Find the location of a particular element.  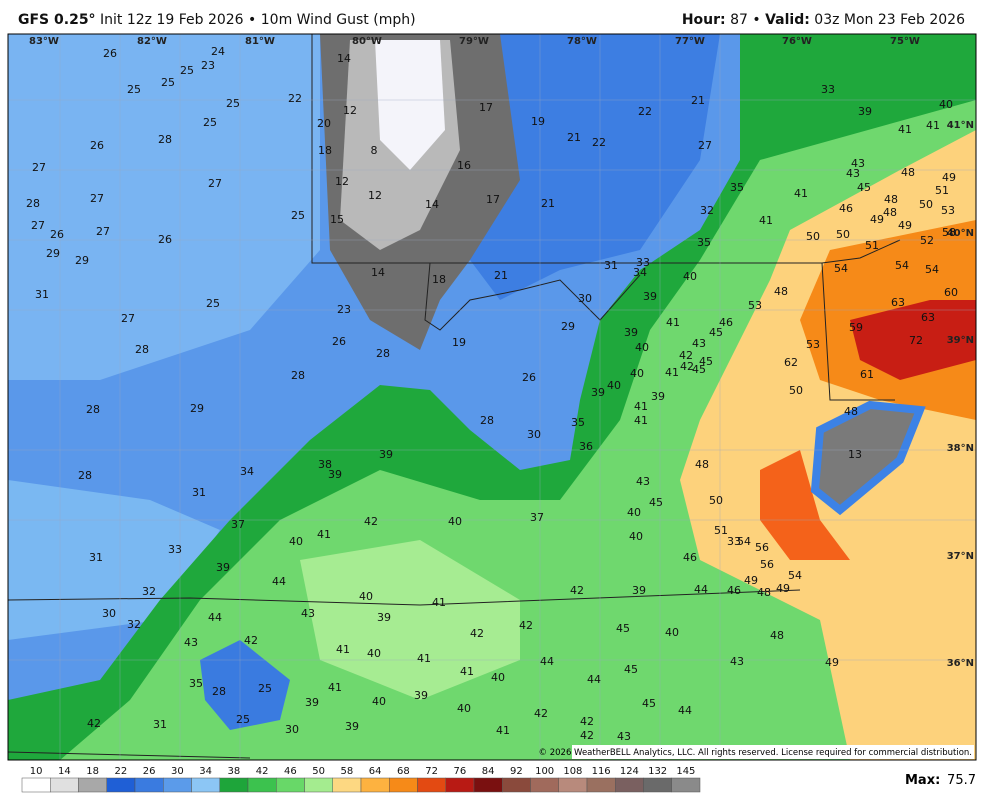

field-white is located at coordinates (410, 105).